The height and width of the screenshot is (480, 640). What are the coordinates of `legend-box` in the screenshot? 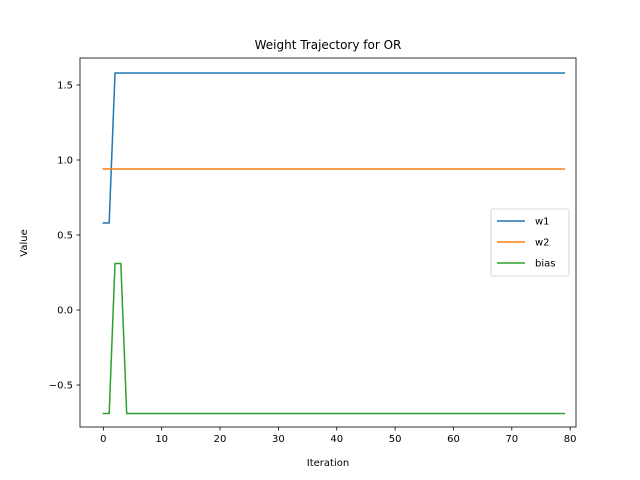 It's located at (530, 242).